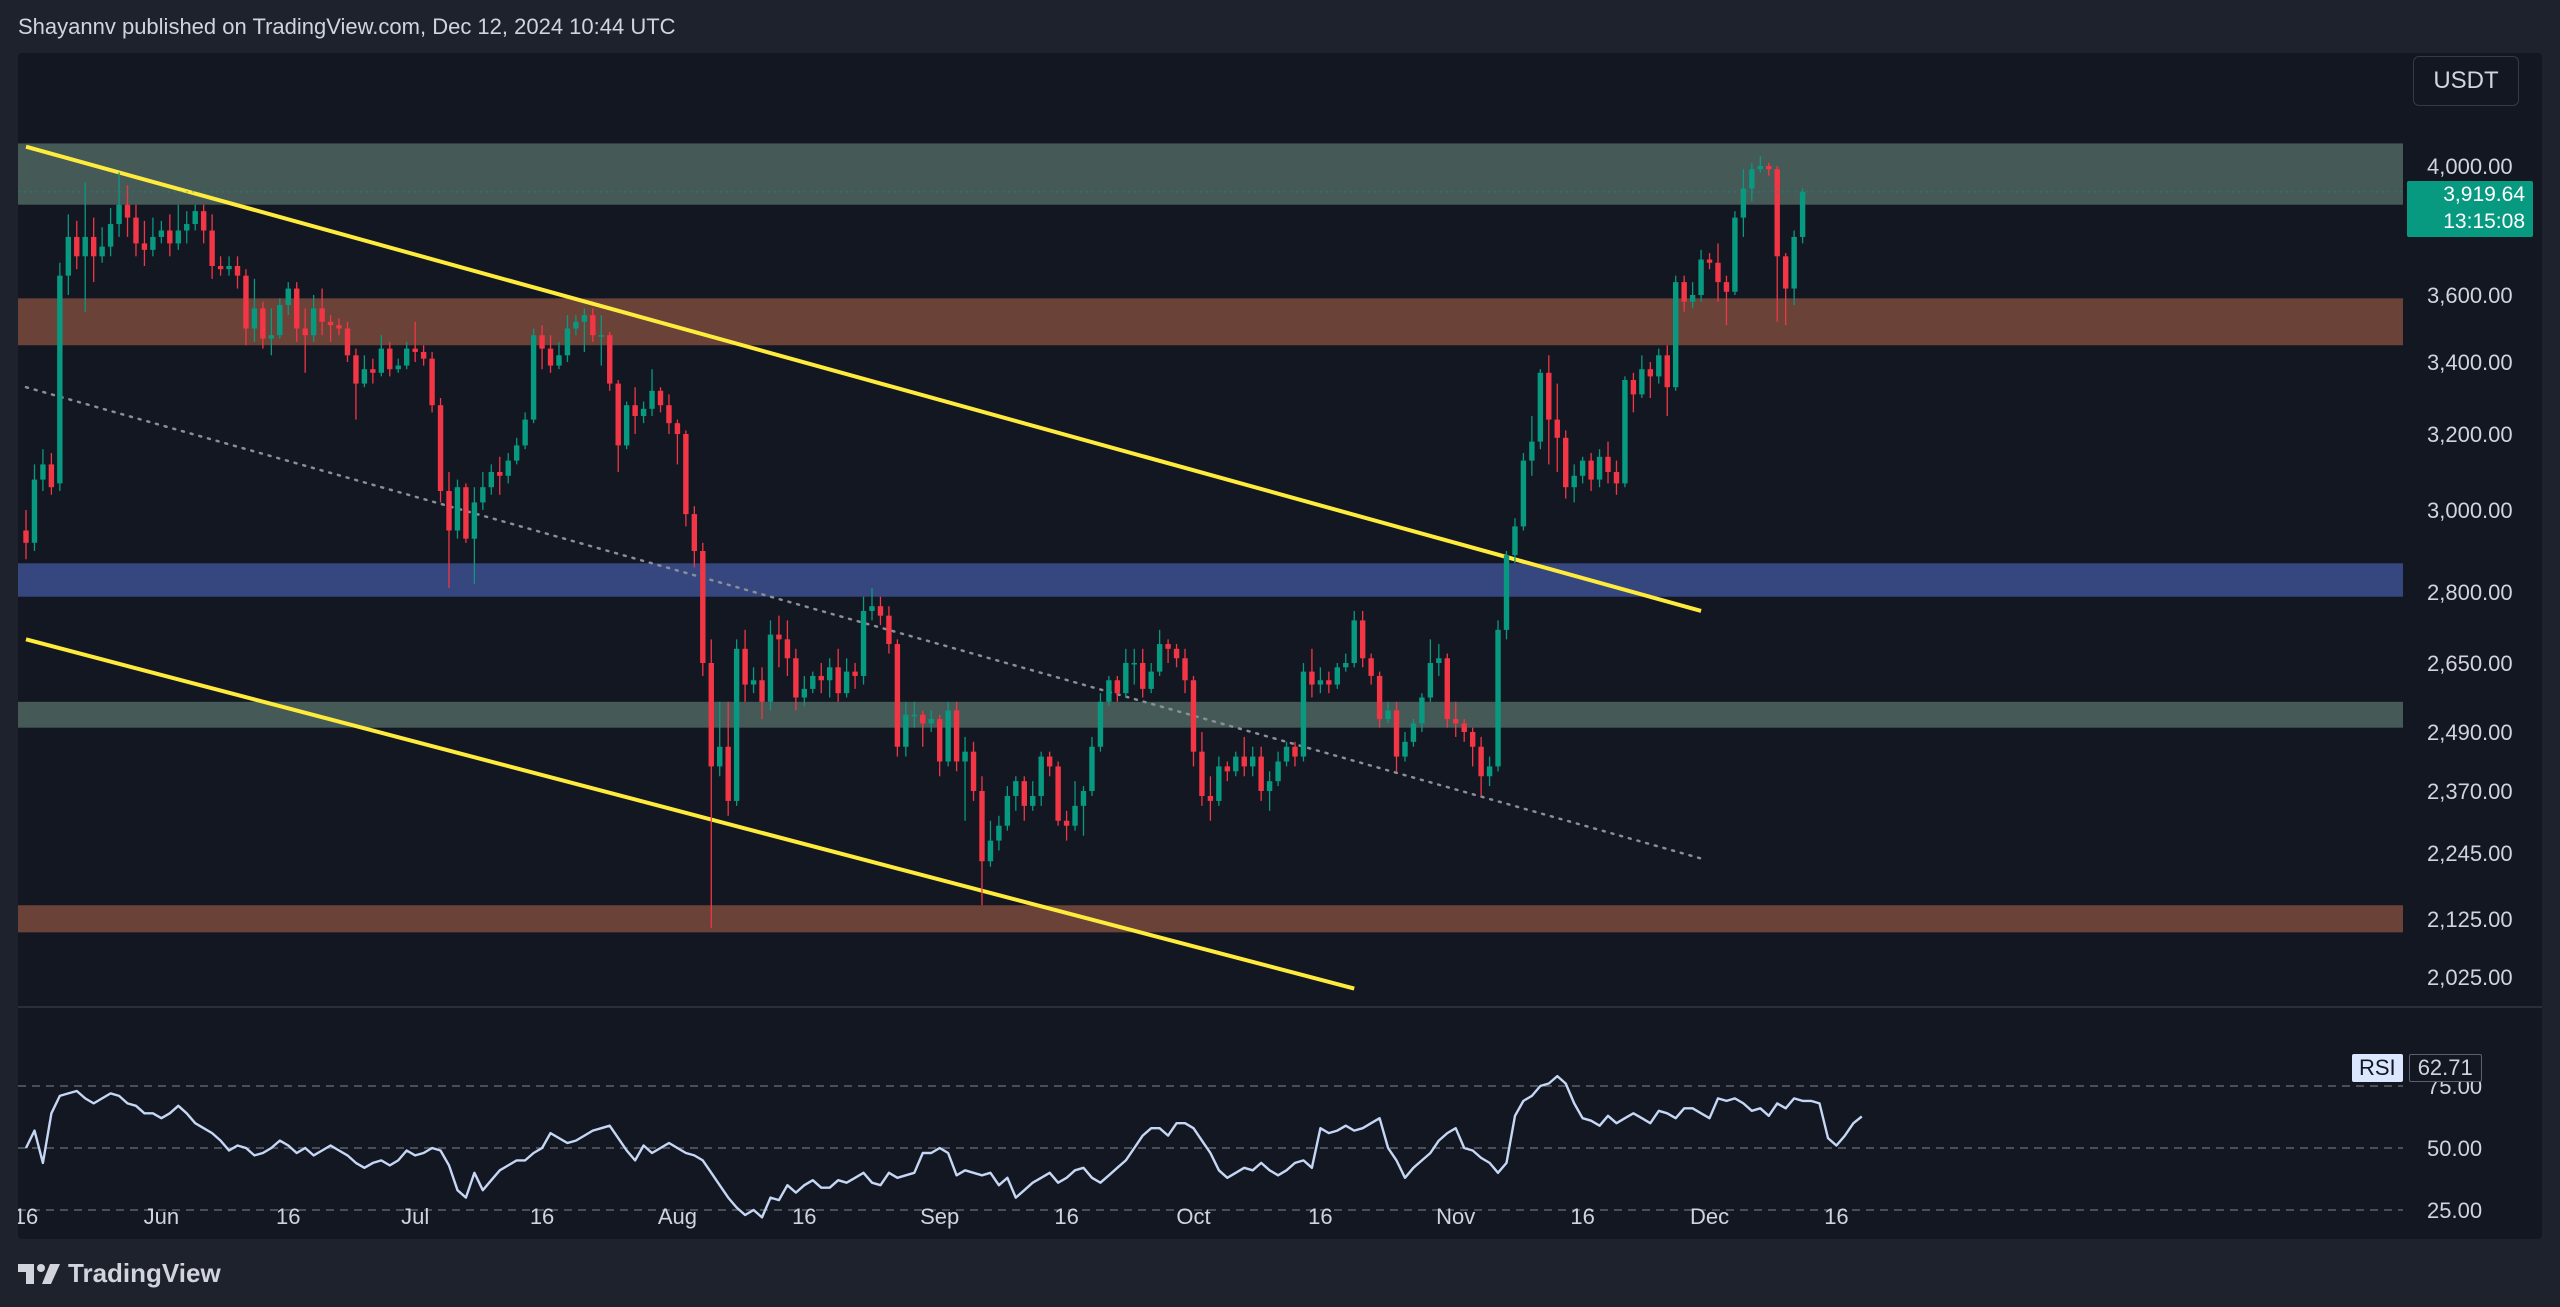 The height and width of the screenshot is (1307, 2560). Describe the element at coordinates (39, 1273) in the screenshot. I see `tradingview-logo-icon` at that location.